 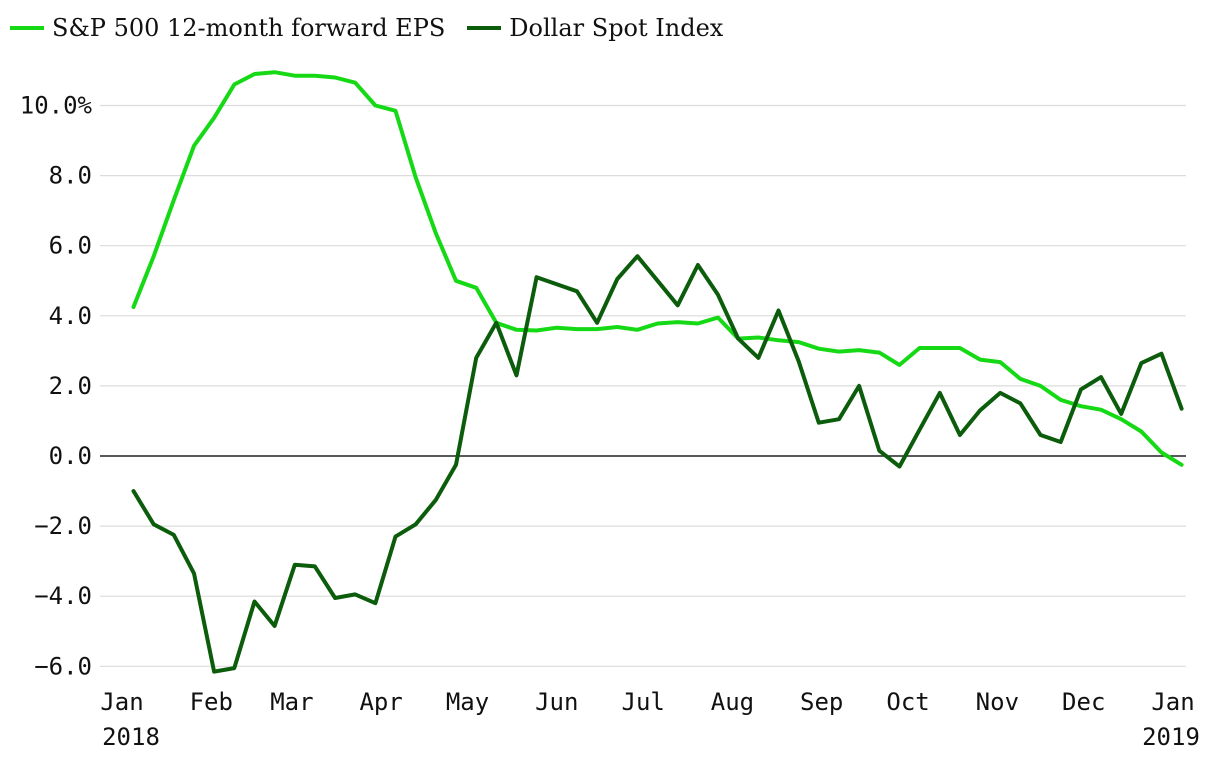 What do you see at coordinates (70, 386) in the screenshot?
I see `y-tick-label: 2.0` at bounding box center [70, 386].